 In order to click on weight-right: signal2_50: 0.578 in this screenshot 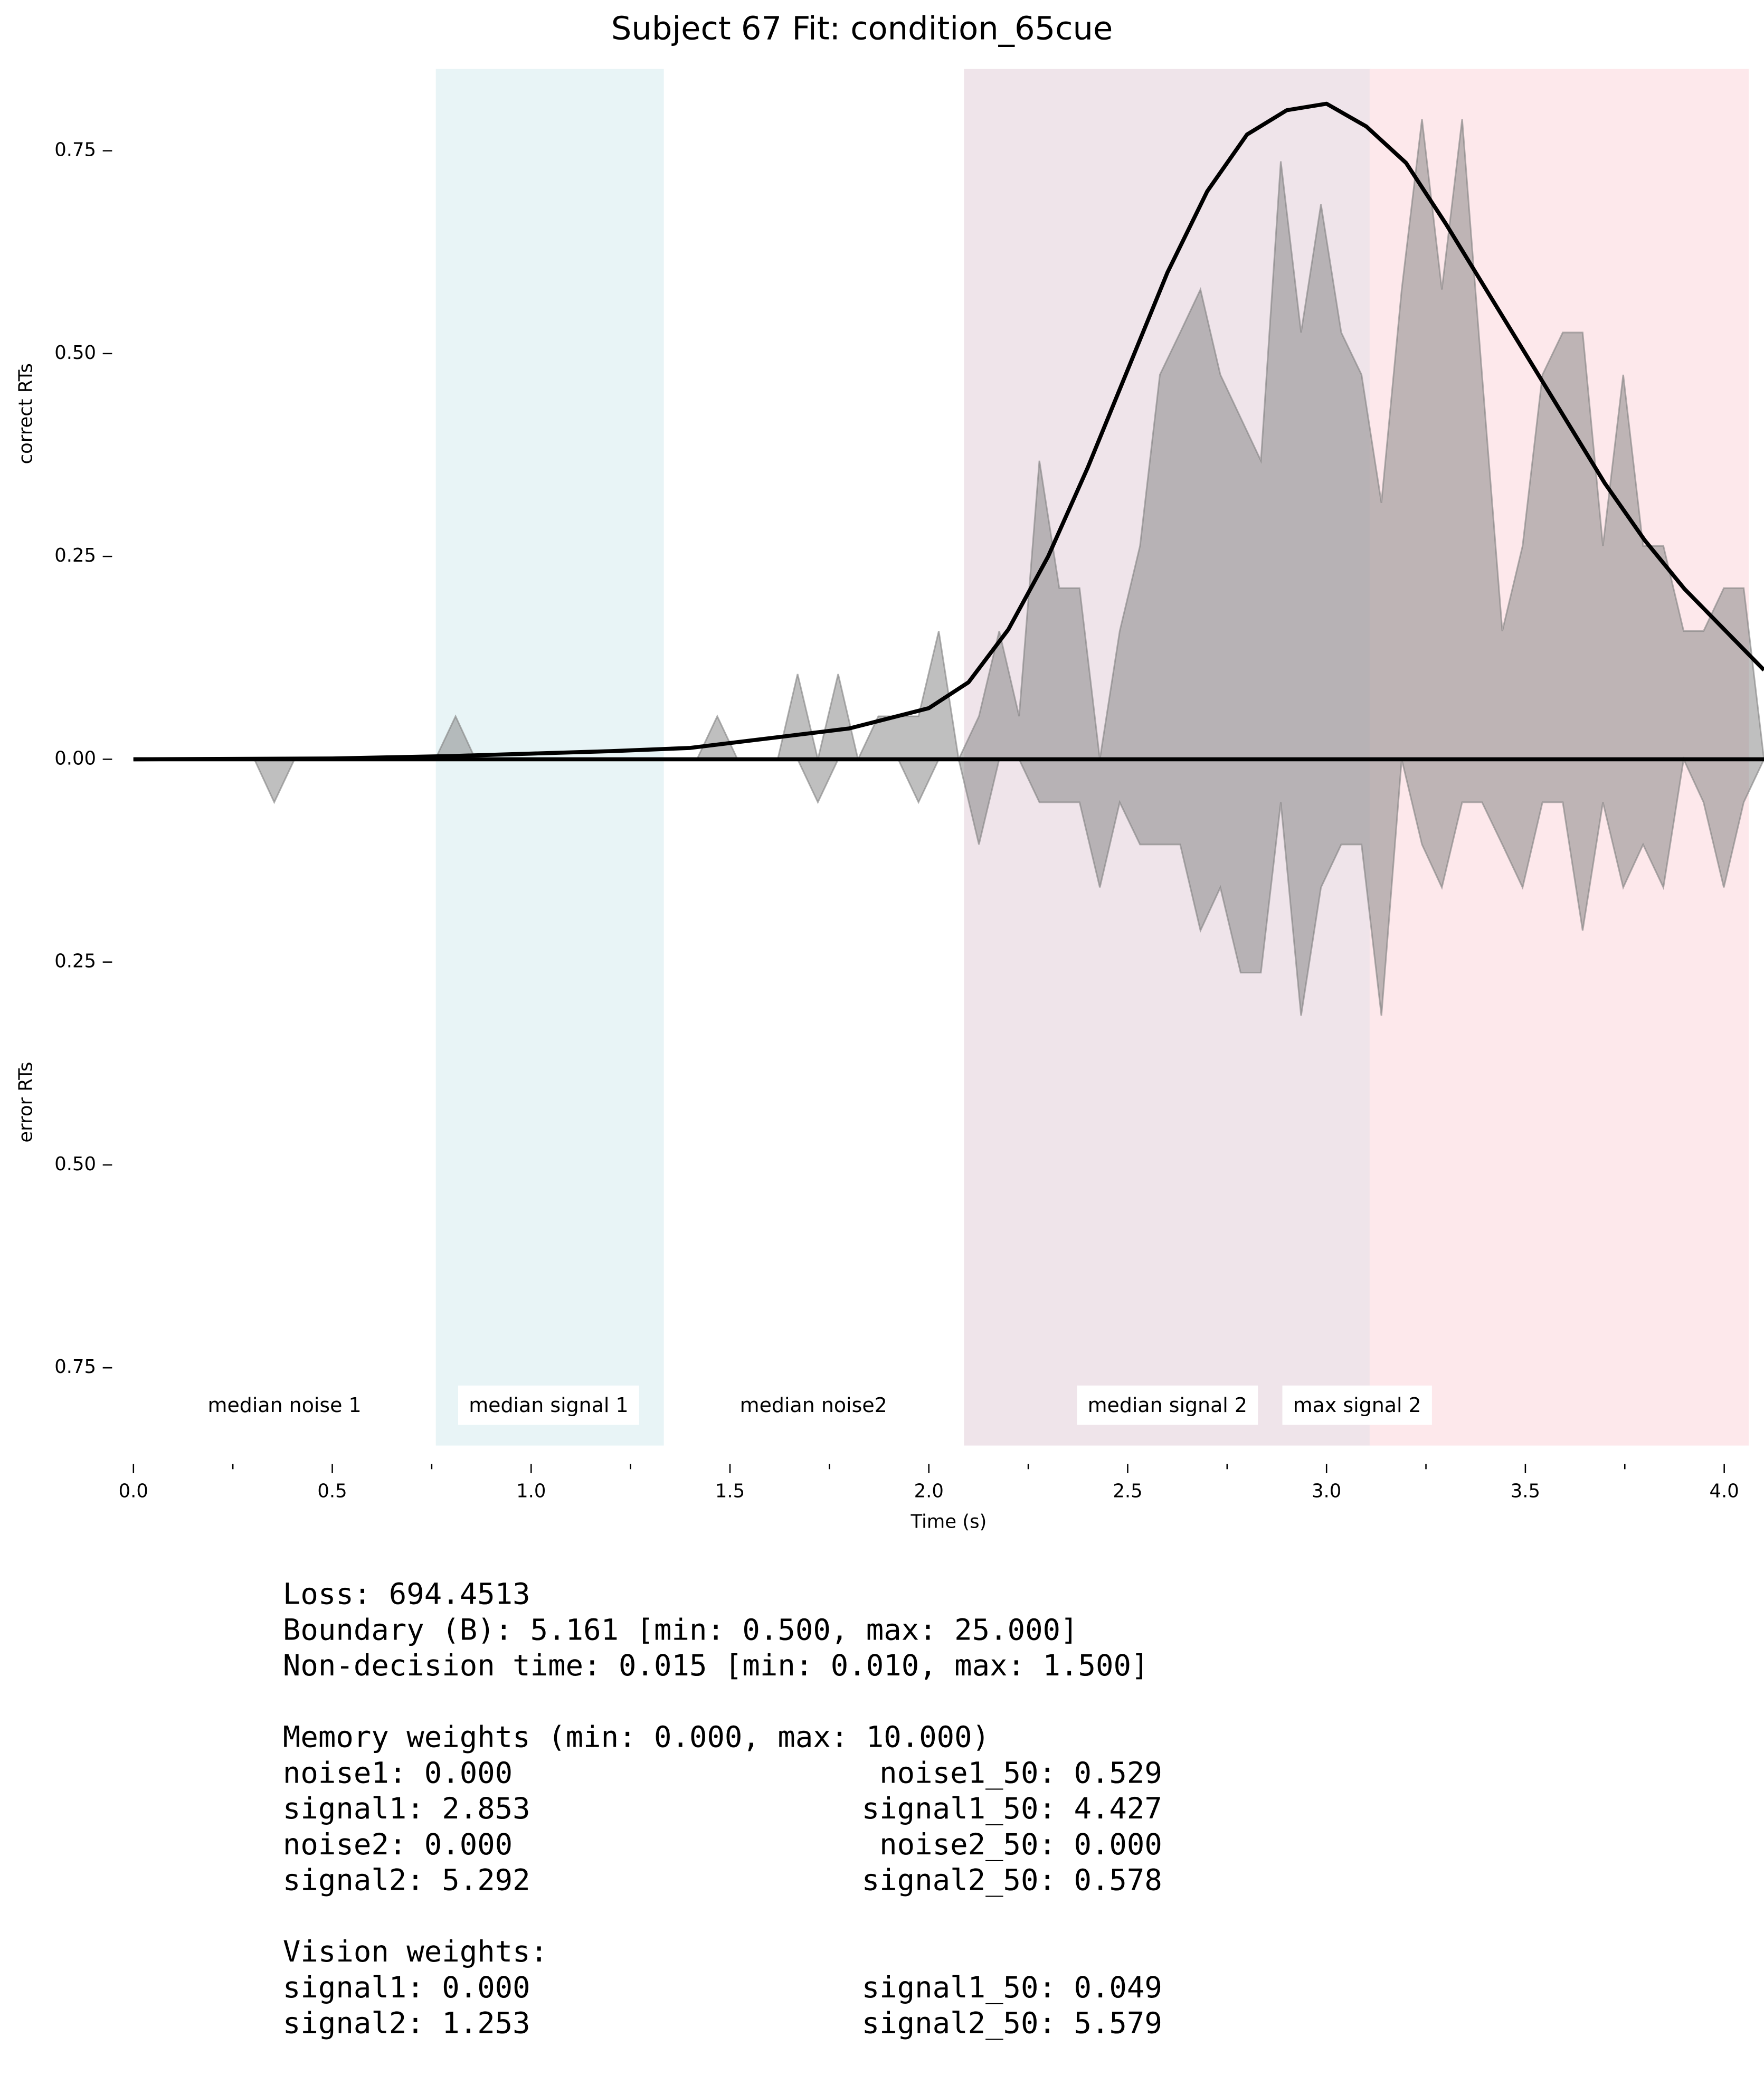, I will do `click(1012, 1880)`.